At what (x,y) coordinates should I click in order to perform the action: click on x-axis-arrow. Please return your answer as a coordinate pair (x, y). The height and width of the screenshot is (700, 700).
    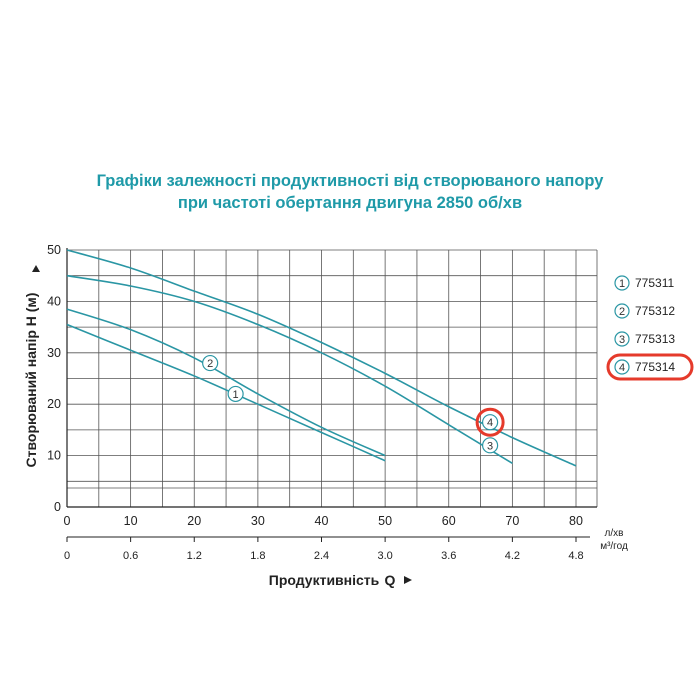
    Looking at the image, I should click on (408, 580).